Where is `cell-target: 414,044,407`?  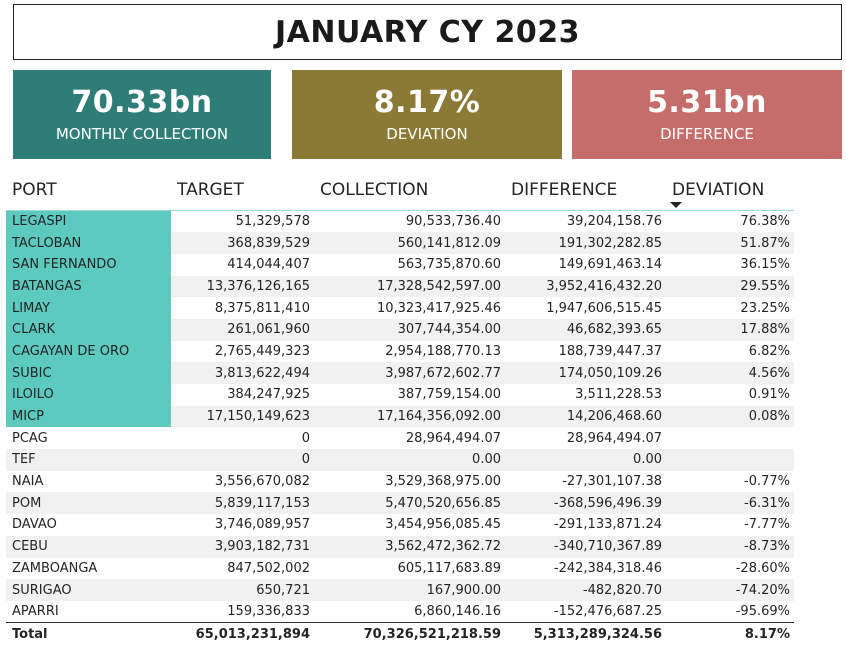
cell-target: 414,044,407 is located at coordinates (242, 264).